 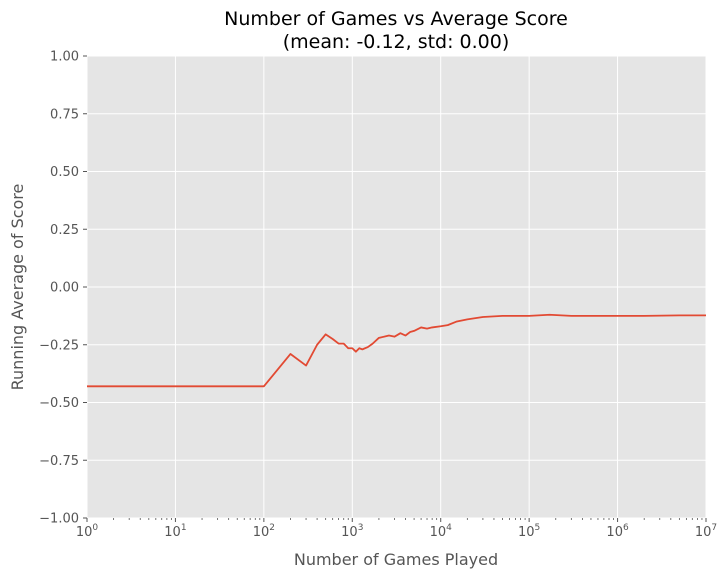 I want to click on x-tick-label: 10⁶, so click(x=617, y=531).